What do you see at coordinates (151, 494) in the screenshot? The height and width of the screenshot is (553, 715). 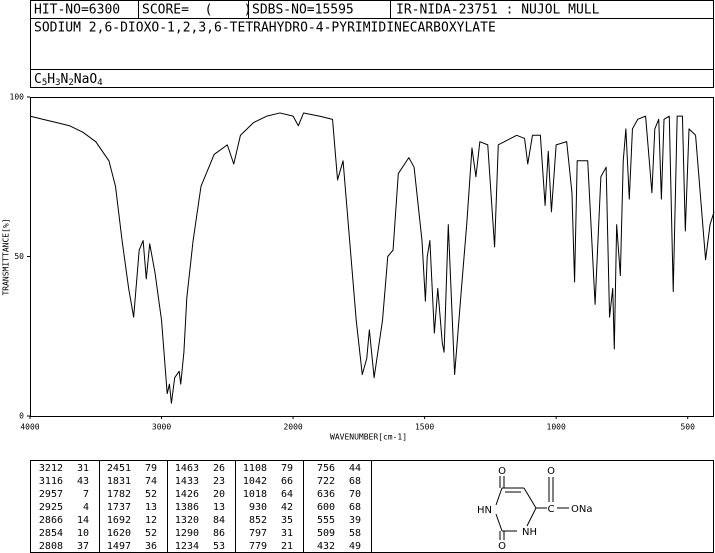 I see `peak-transmittance: 52` at bounding box center [151, 494].